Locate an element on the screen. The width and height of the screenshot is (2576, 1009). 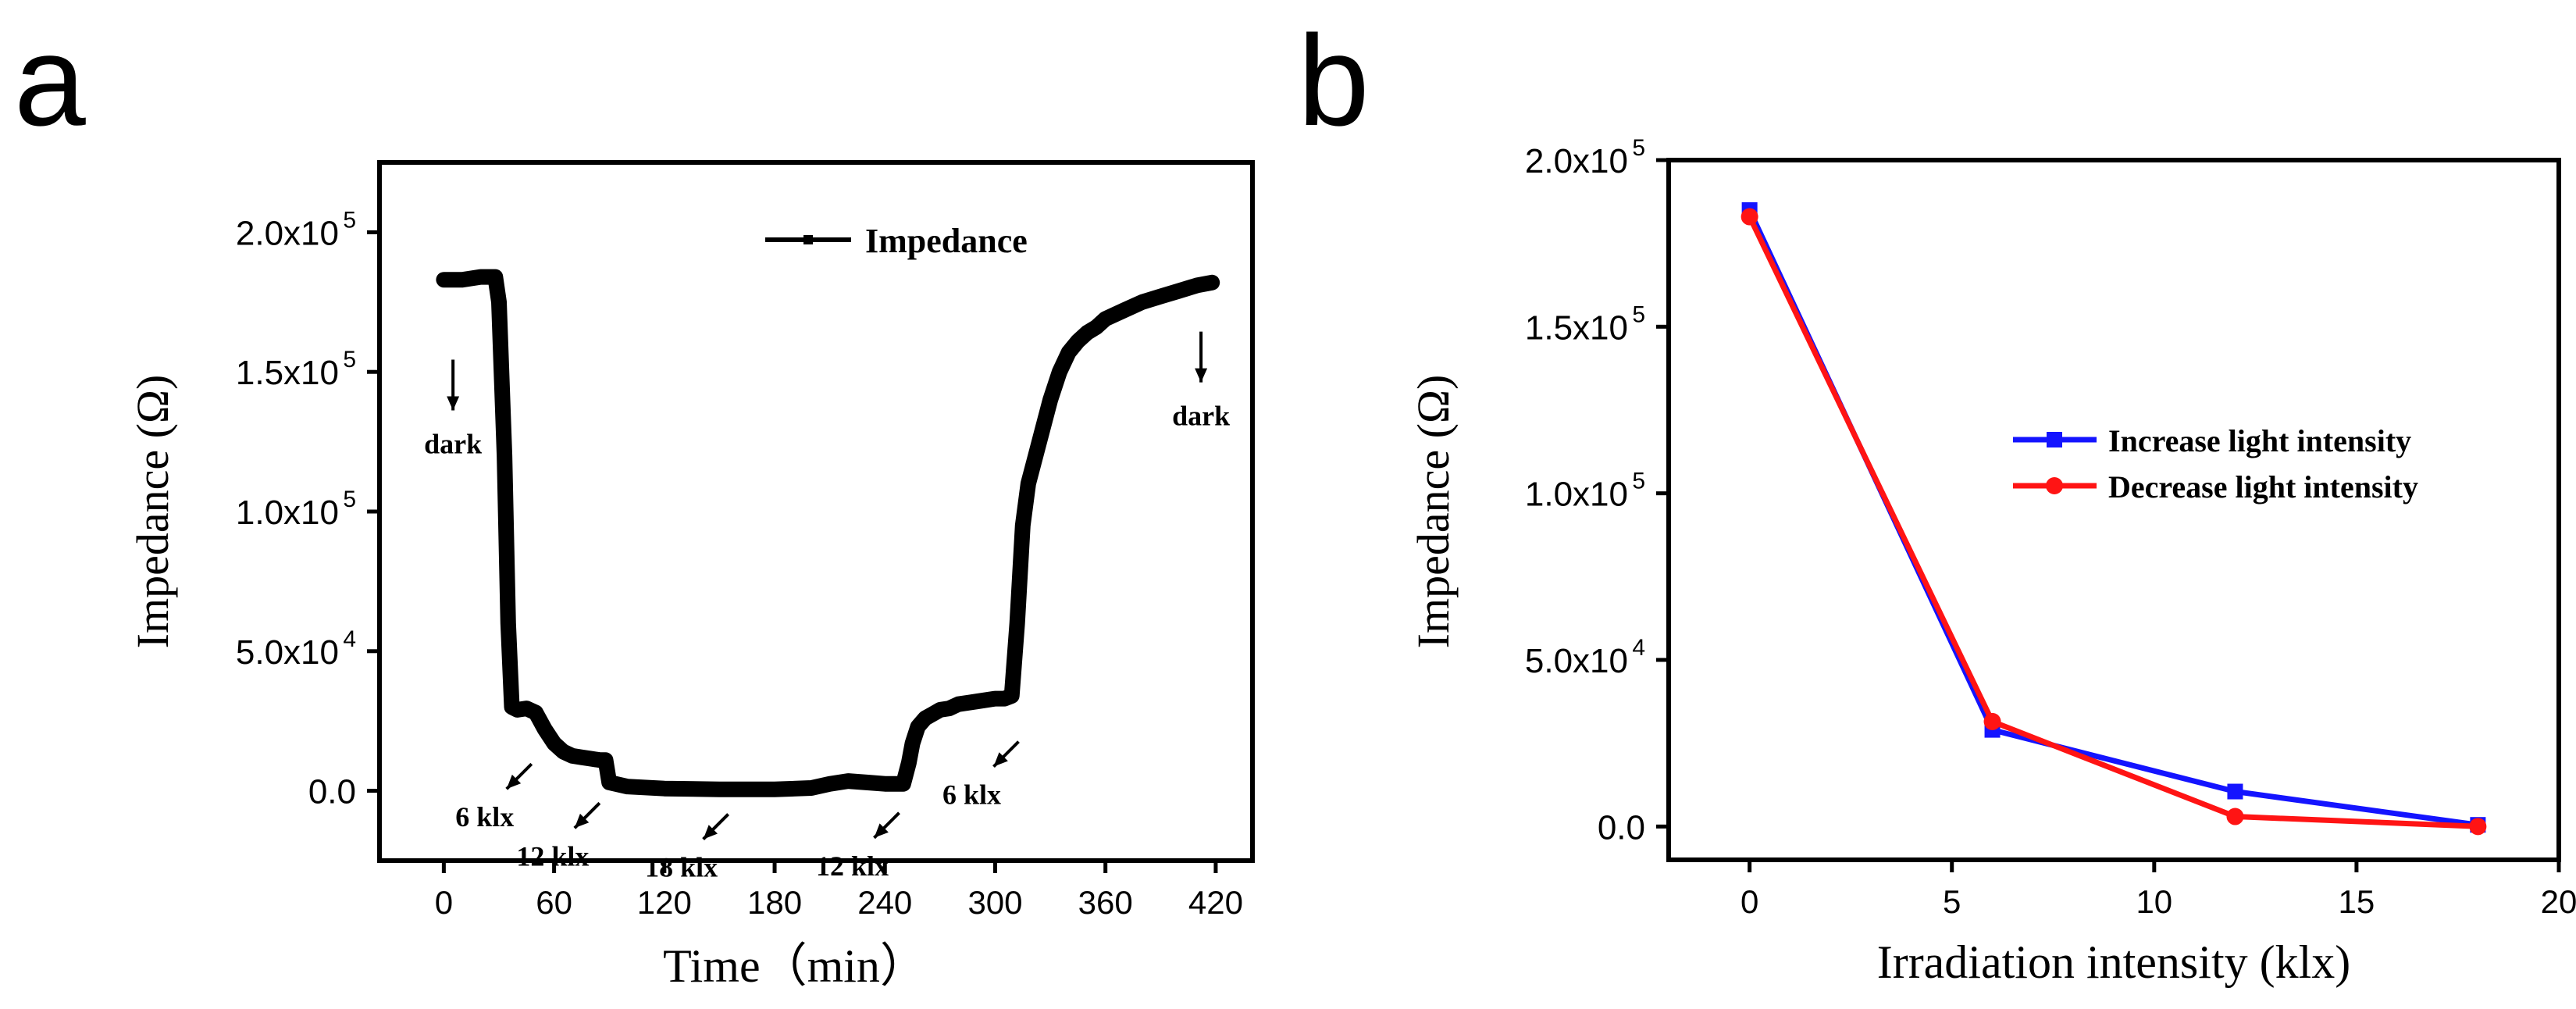
panel-b-legend-decrease-marker is located at coordinates (2054, 485).